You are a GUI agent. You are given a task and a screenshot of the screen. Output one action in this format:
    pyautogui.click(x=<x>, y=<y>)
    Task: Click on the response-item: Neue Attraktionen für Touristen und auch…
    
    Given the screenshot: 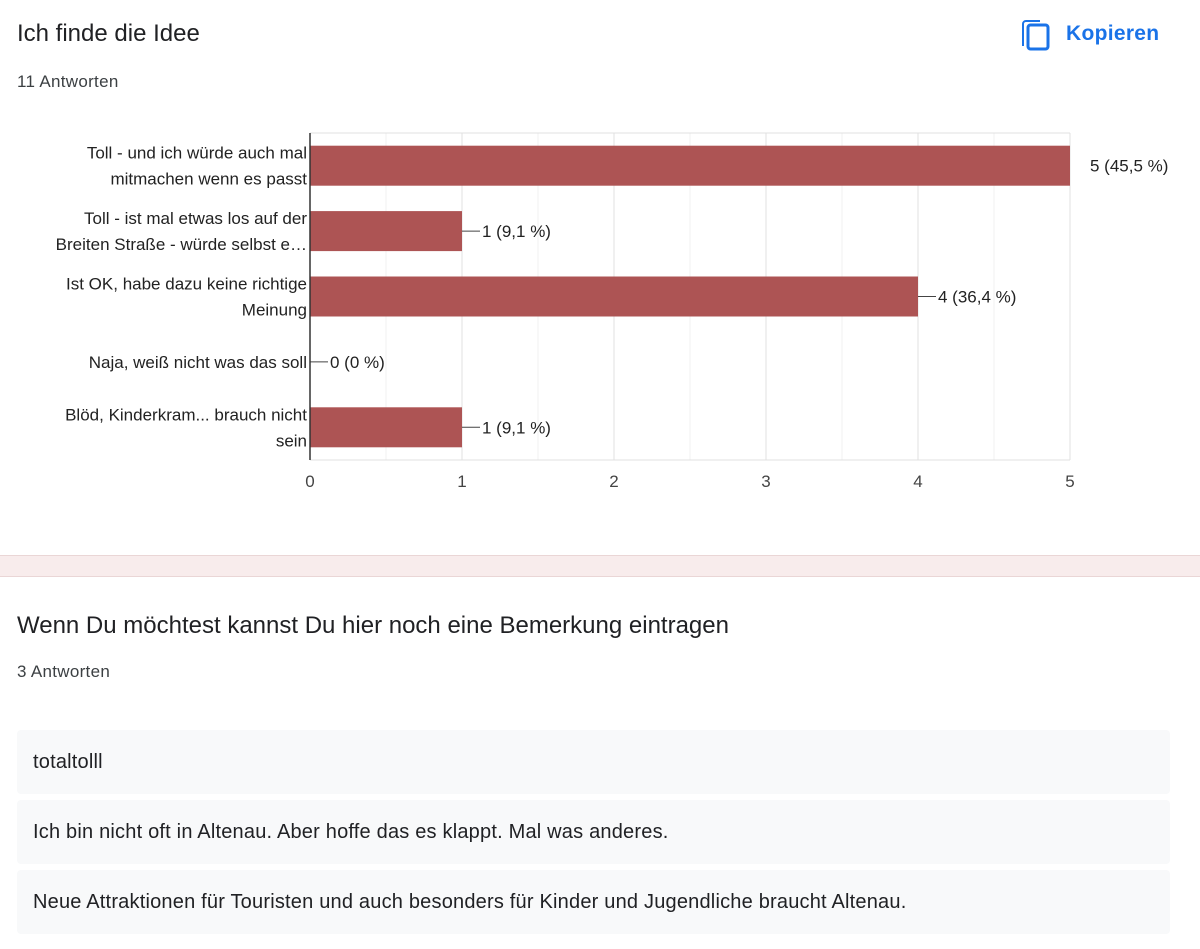 What is the action you would take?
    pyautogui.click(x=593, y=902)
    